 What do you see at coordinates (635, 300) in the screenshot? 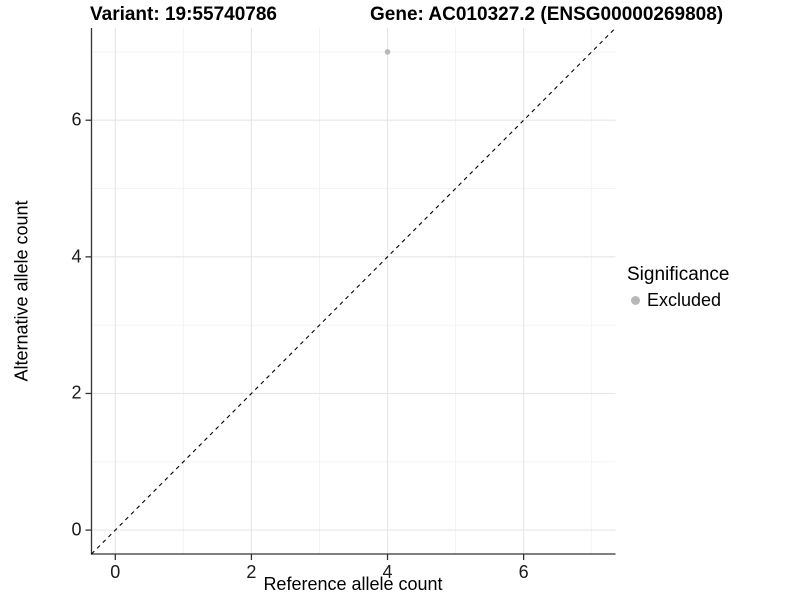
I see `legend-point-icon` at bounding box center [635, 300].